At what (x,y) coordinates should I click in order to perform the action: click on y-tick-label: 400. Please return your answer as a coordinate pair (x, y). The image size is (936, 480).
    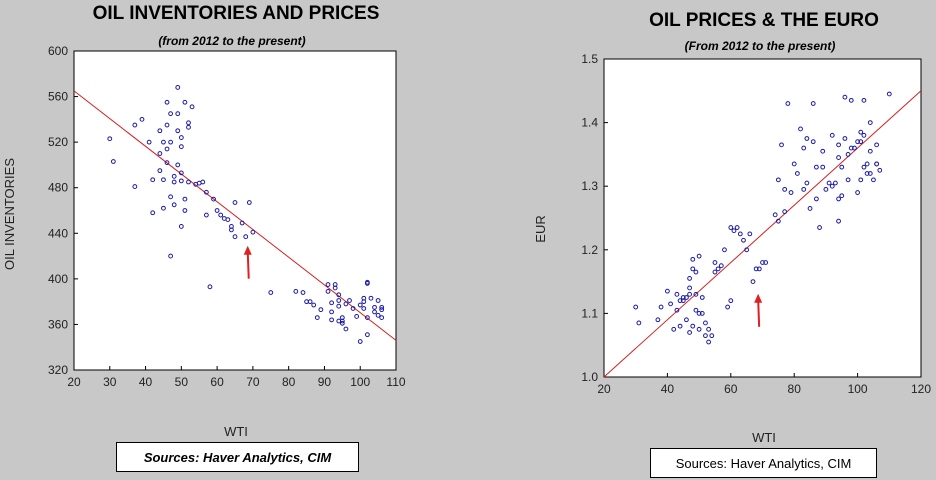
    Looking at the image, I should click on (58, 279).